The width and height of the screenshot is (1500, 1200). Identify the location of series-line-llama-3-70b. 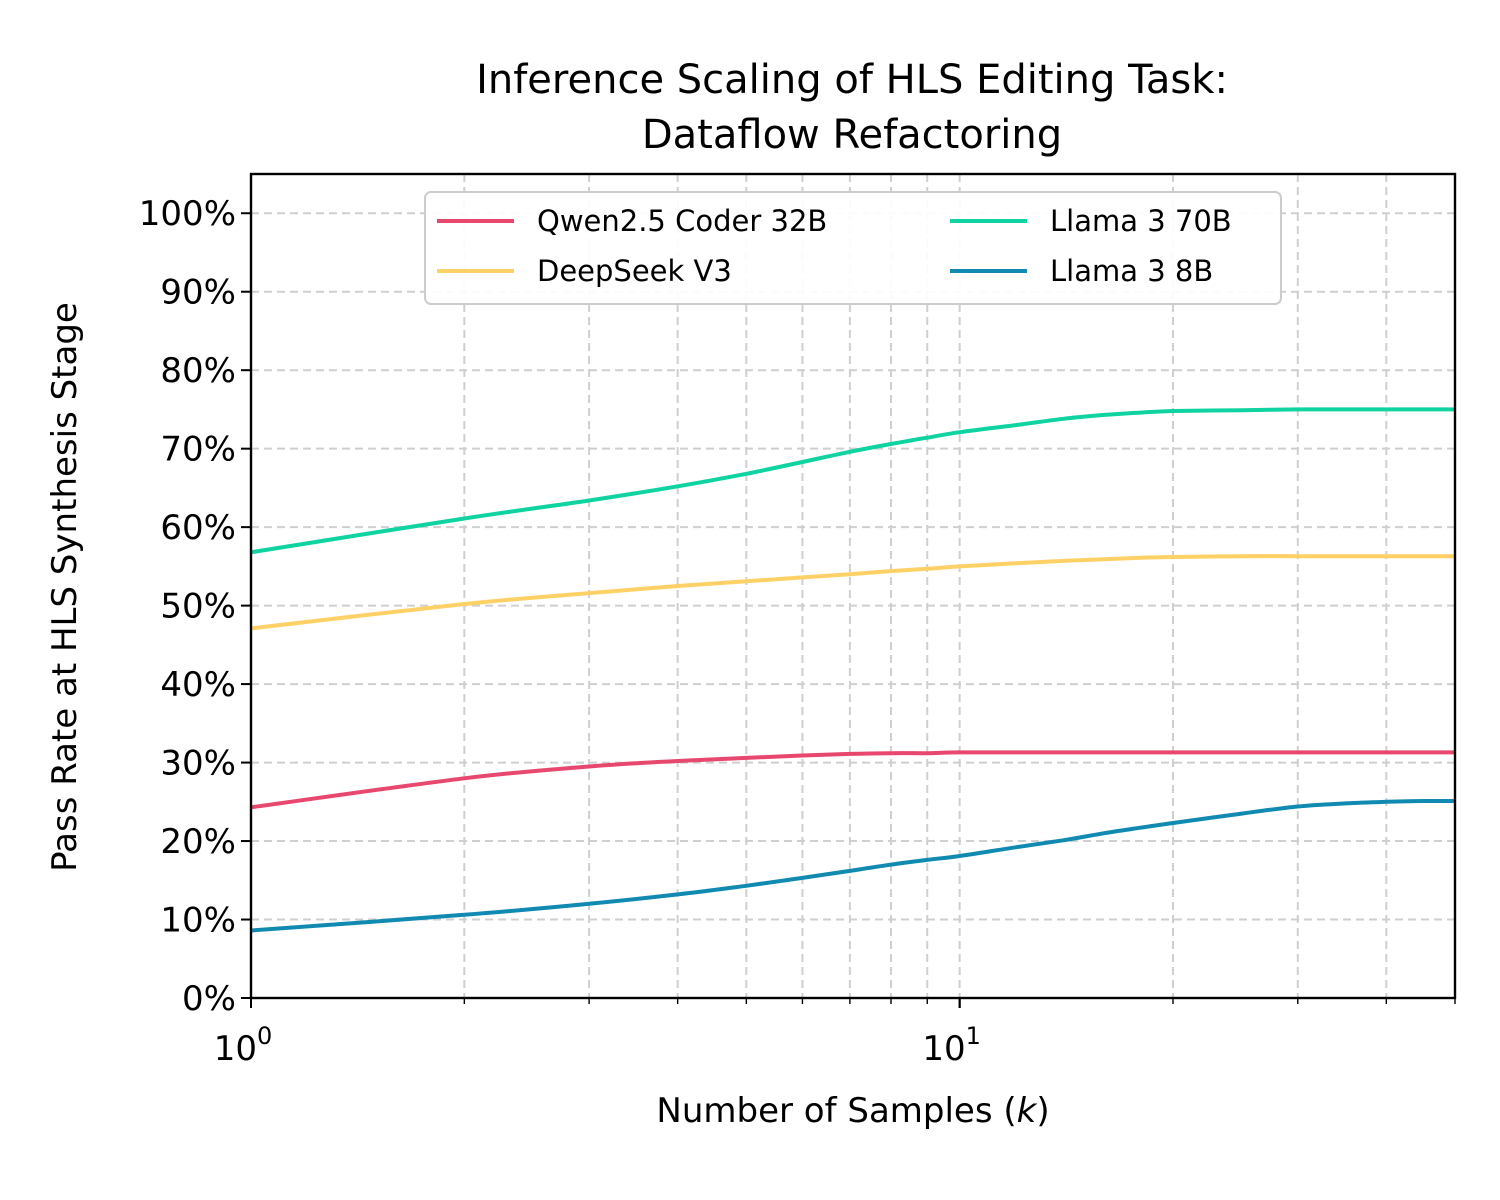
(852, 481).